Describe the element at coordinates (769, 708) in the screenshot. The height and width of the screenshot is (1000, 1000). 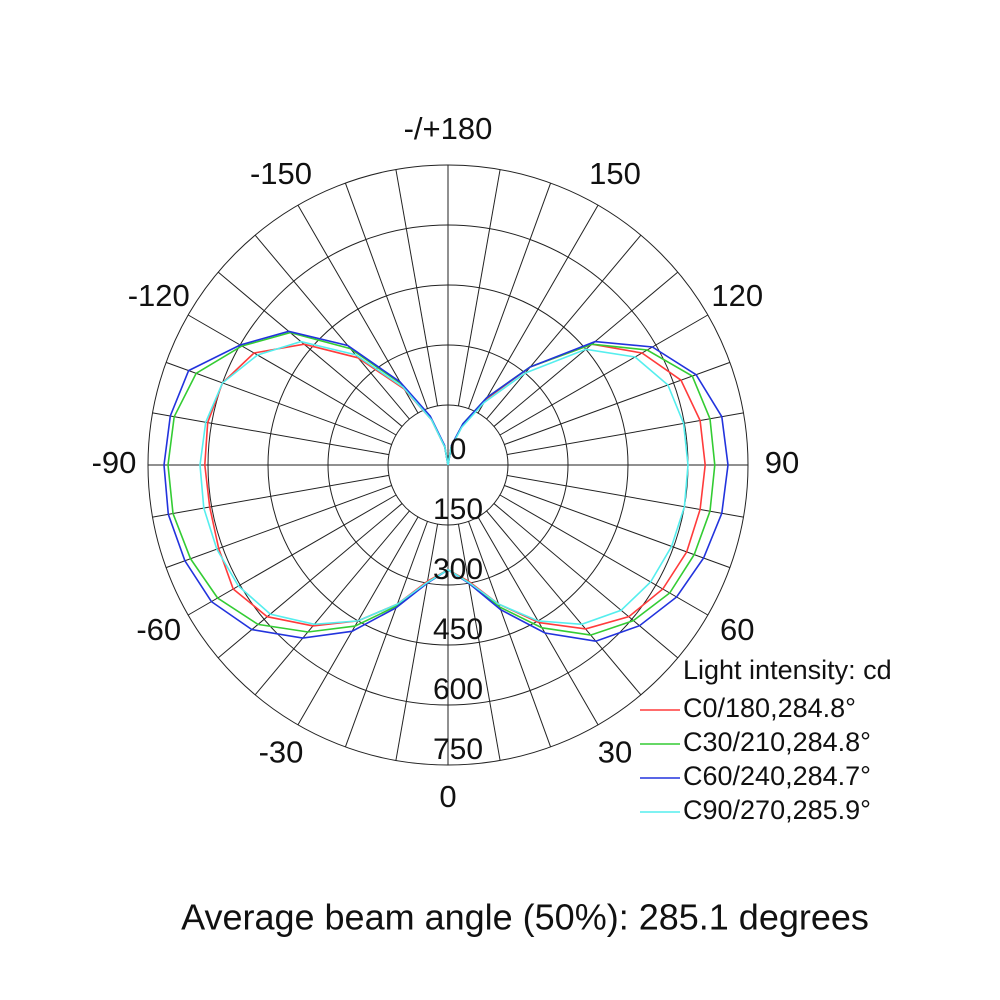
I see `legend-label: C0/180,284.8°` at that location.